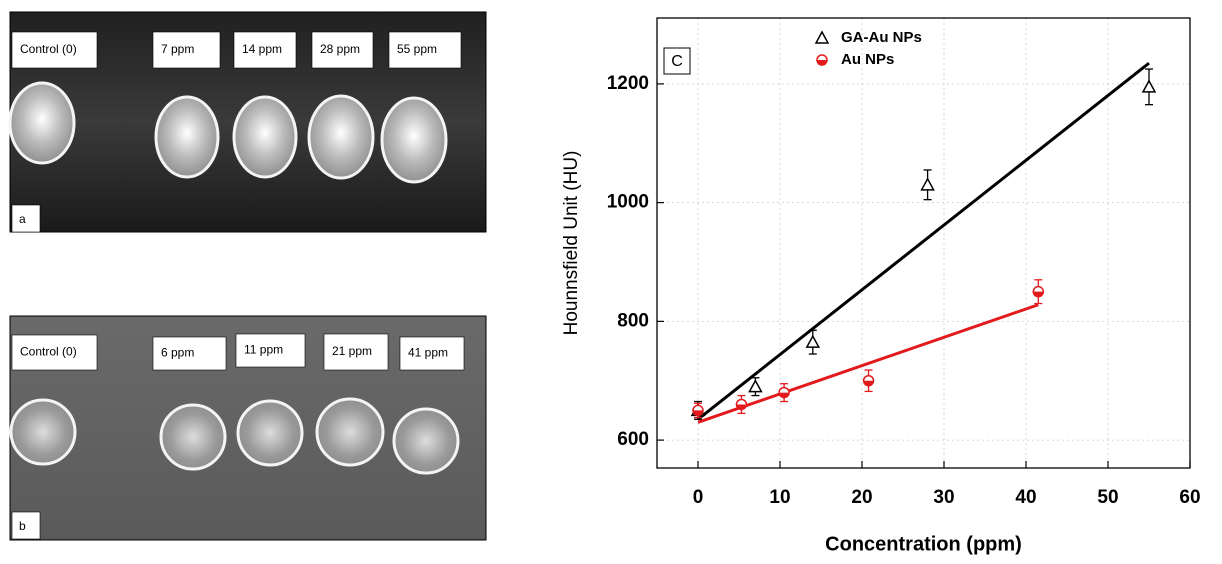  I want to click on tag-label: 41 ppm, so click(428, 353).